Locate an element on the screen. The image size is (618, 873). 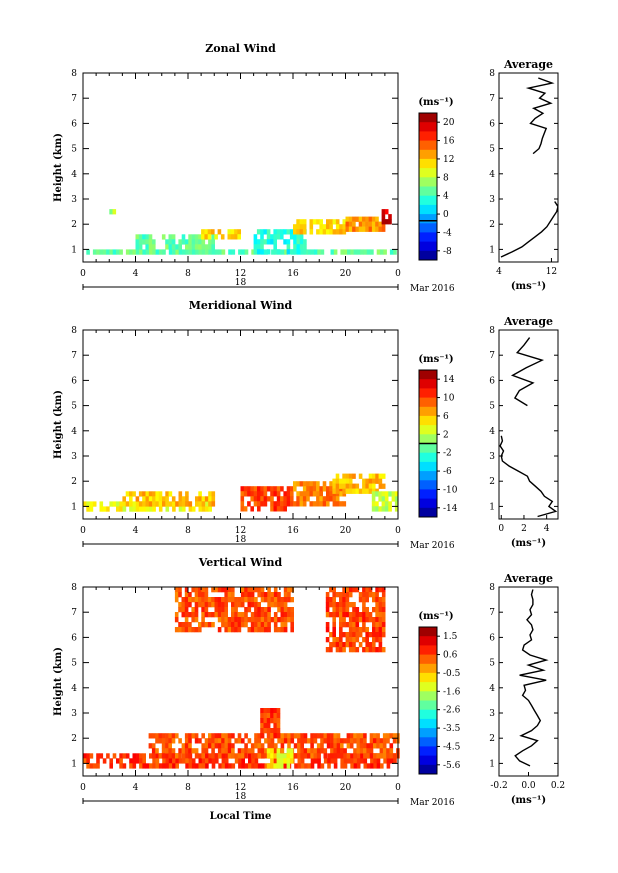
colorbar-label: 8 is located at coordinates (446, 178).